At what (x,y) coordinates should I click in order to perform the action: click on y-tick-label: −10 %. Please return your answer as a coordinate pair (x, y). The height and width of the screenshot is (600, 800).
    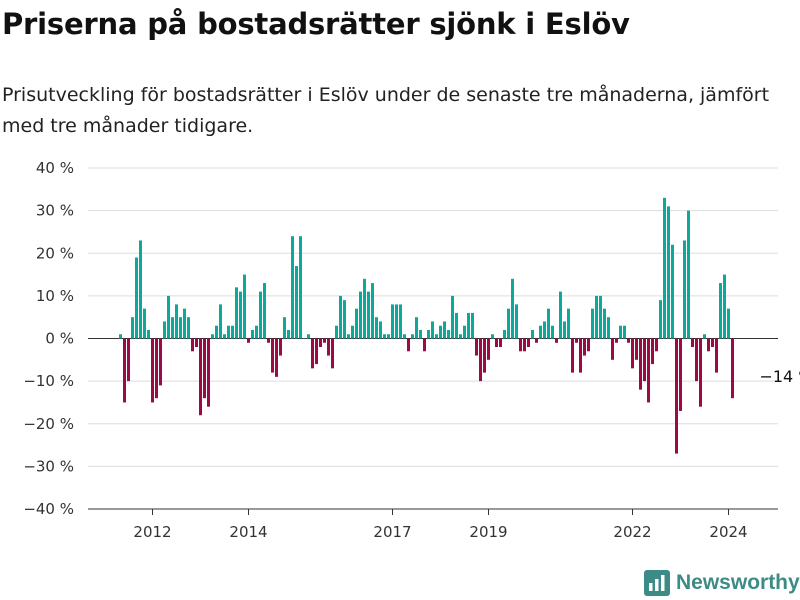
    Looking at the image, I should click on (48, 381).